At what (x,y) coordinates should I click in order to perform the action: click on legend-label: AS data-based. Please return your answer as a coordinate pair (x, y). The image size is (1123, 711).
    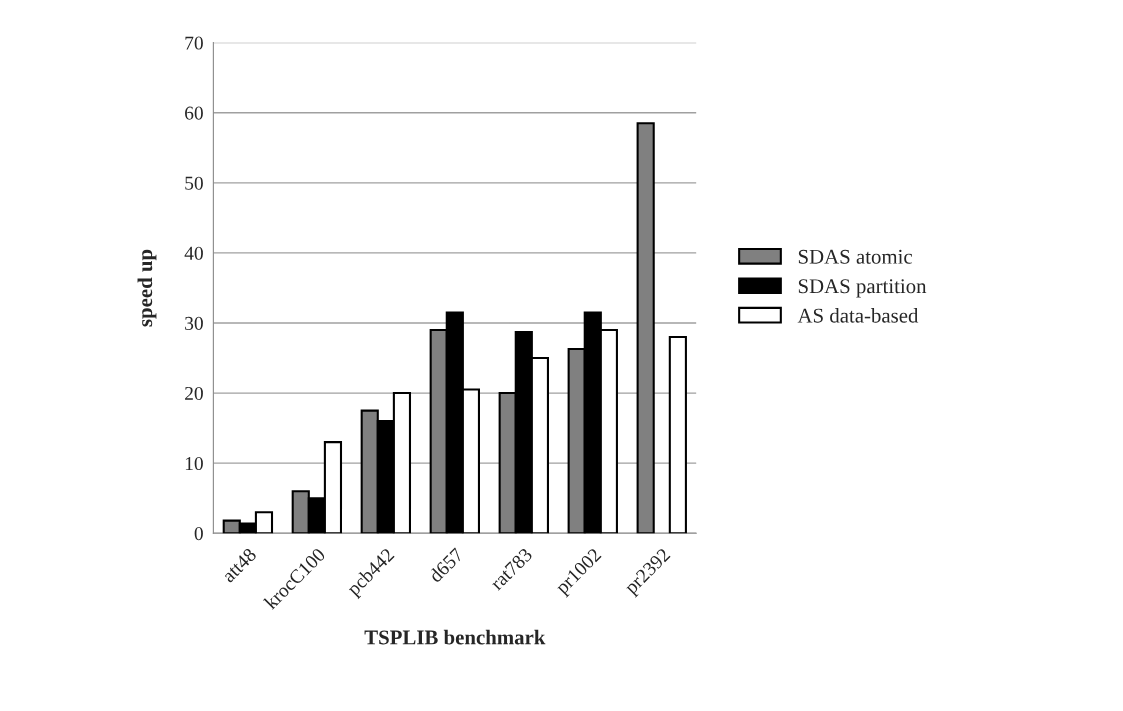
    Looking at the image, I should click on (858, 315).